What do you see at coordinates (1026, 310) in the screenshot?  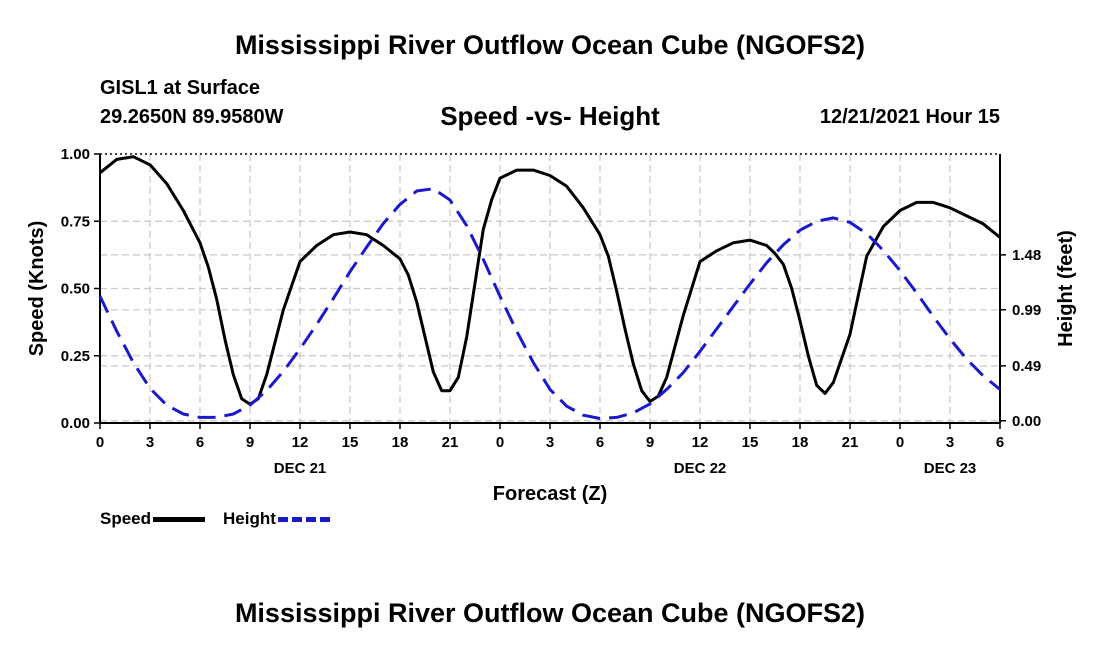 I see `y-right-tick-label: 0.99` at bounding box center [1026, 310].